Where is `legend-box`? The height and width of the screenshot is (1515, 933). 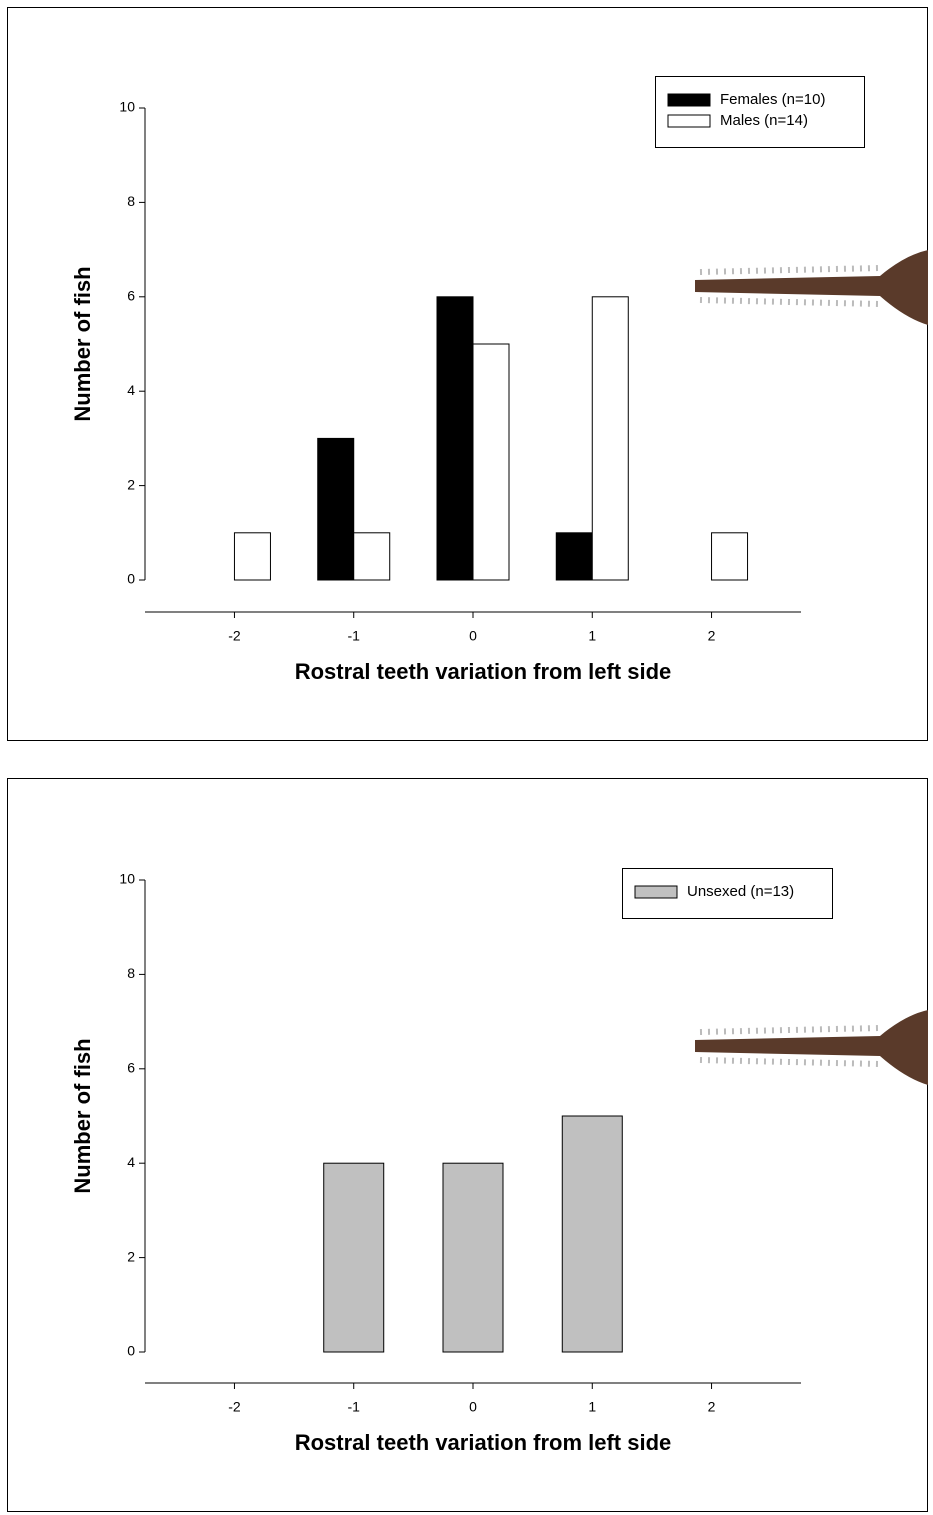
legend-box is located at coordinates (760, 112).